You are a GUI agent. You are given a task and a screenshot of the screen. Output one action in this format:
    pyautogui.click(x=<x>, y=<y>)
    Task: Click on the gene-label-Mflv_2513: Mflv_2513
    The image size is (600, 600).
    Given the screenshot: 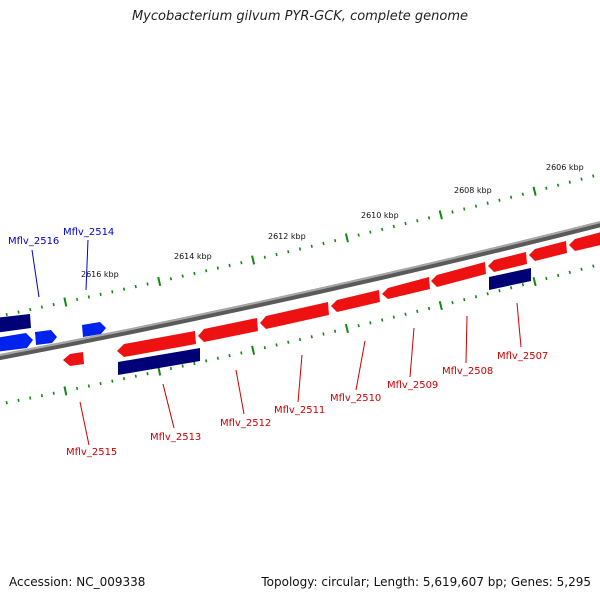 What is the action you would take?
    pyautogui.click(x=175, y=437)
    